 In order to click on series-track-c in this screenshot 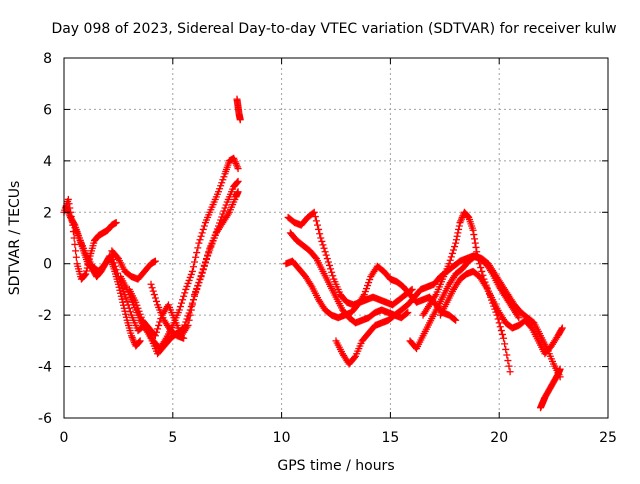, I will do `click(155, 273)`.